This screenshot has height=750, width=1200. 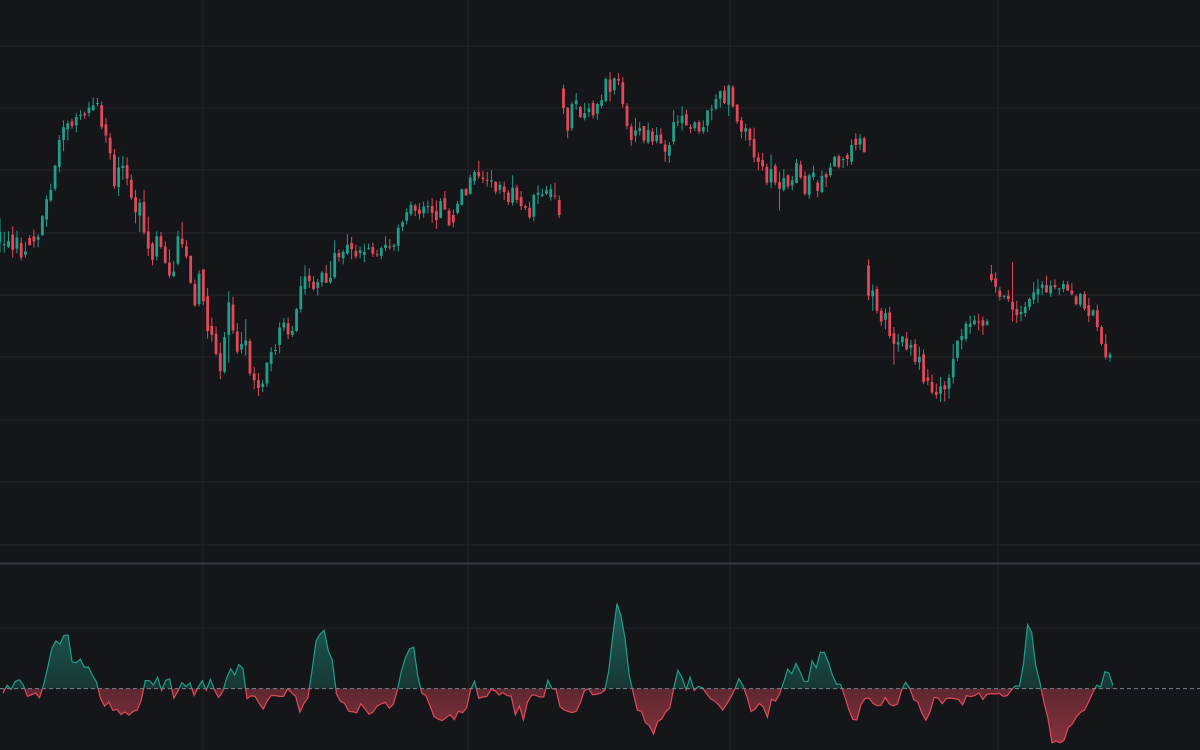 I want to click on oscillator-area-positive, so click(x=559, y=646).